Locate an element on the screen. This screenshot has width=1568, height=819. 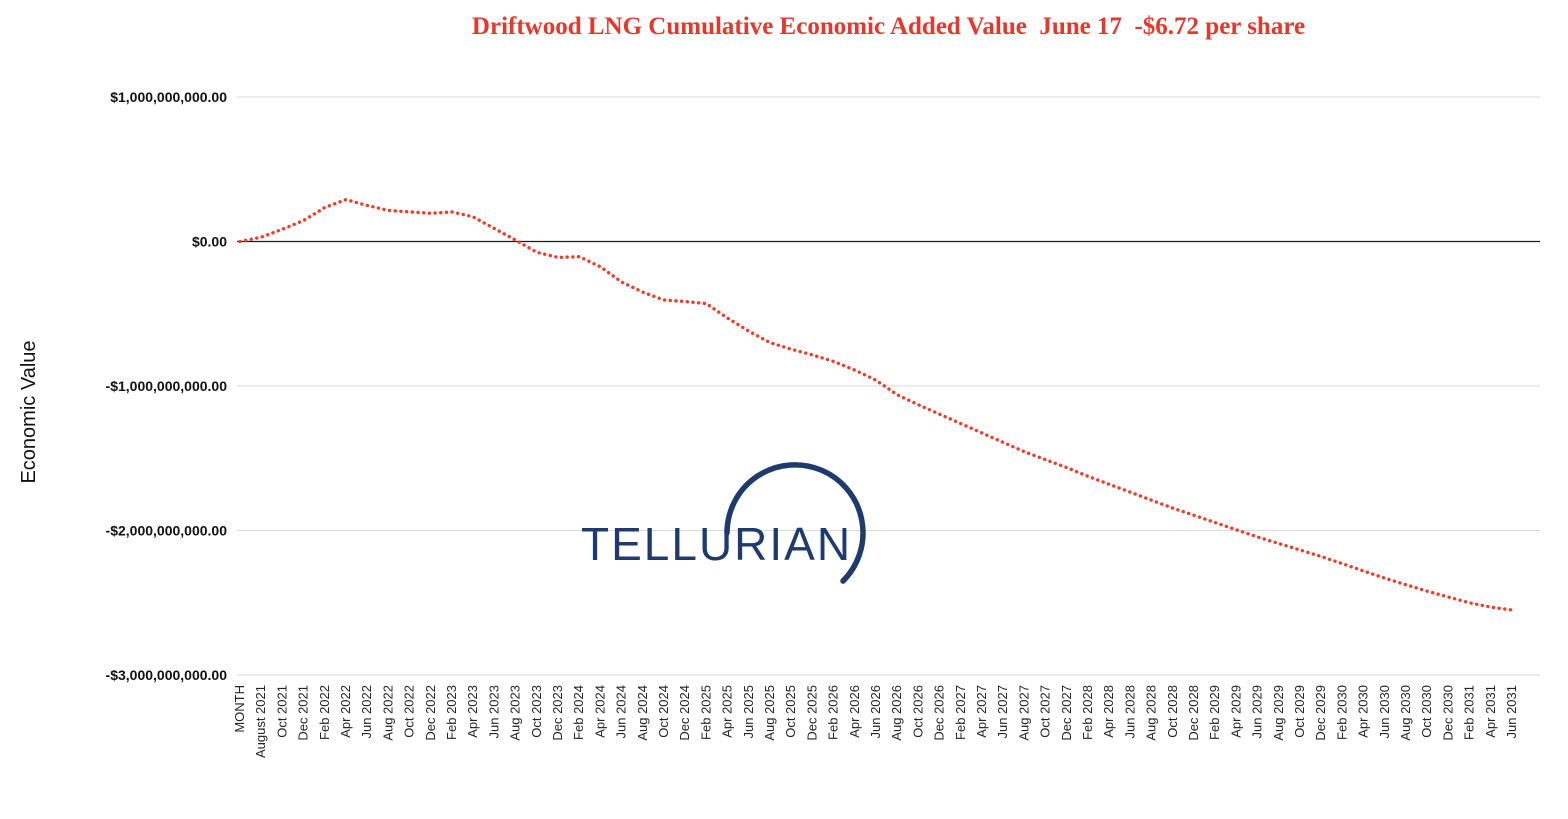
x-tick-label: Jun 2023 is located at coordinates (493, 712).